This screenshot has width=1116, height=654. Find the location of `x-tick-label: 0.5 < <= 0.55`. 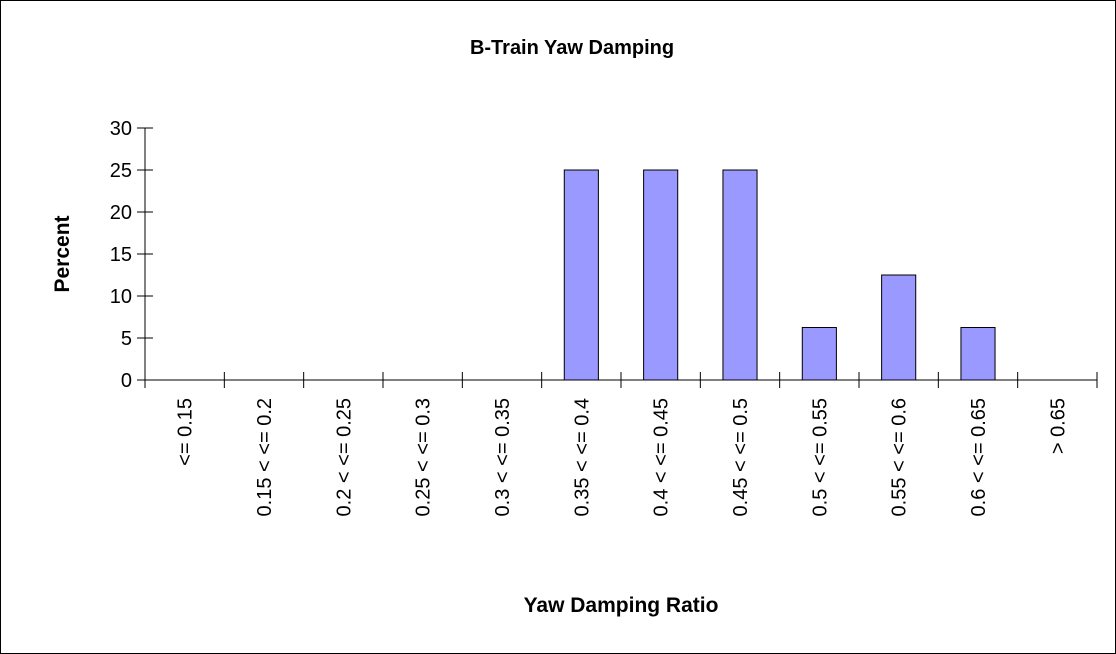

x-tick-label: 0.5 < <= 0.55 is located at coordinates (820, 457).